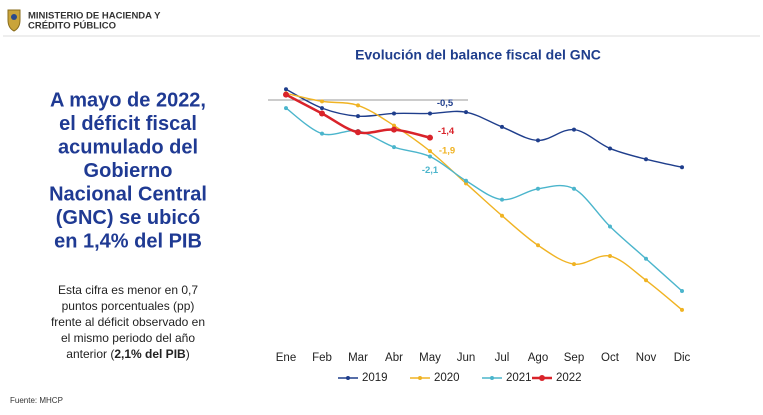 This screenshot has height=415, width=763. What do you see at coordinates (484, 128) in the screenshot?
I see `series-line` at bounding box center [484, 128].